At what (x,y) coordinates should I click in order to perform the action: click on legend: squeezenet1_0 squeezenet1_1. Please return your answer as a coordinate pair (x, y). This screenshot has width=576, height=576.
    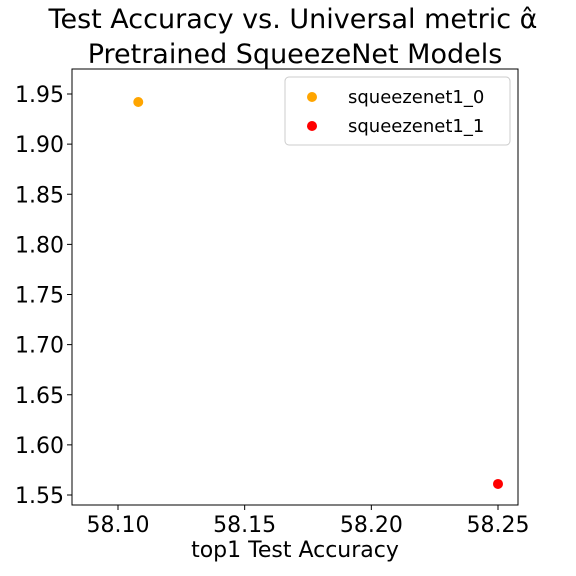
    Looking at the image, I should click on (397, 111).